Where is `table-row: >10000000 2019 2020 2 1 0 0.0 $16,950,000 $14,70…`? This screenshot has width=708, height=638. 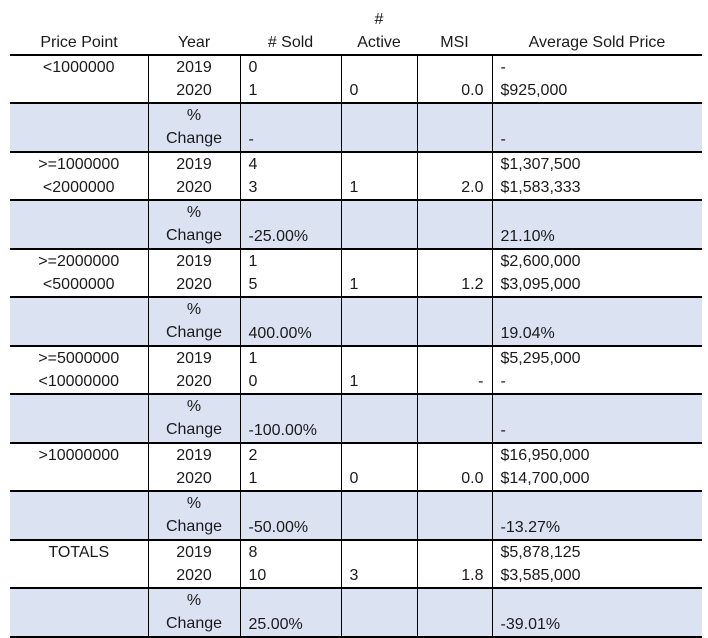
table-row: >10000000 2019 2020 2 1 0 0.0 $16,950,000 $14,70… is located at coordinates (356, 467).